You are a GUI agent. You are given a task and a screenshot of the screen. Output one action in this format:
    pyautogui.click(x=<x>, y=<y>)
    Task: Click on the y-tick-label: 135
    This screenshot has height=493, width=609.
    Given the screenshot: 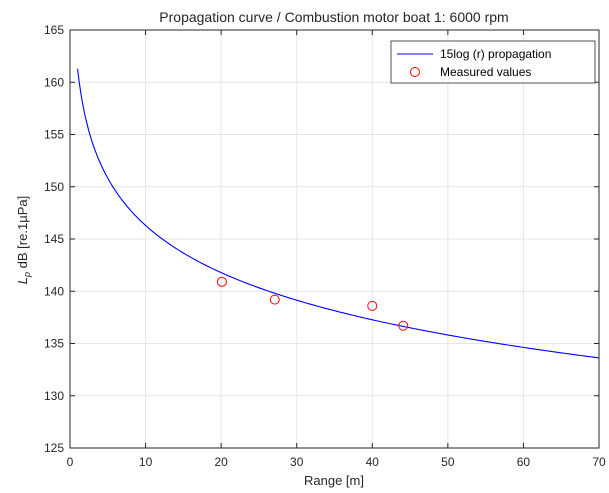 What is the action you would take?
    pyautogui.click(x=54, y=344)
    